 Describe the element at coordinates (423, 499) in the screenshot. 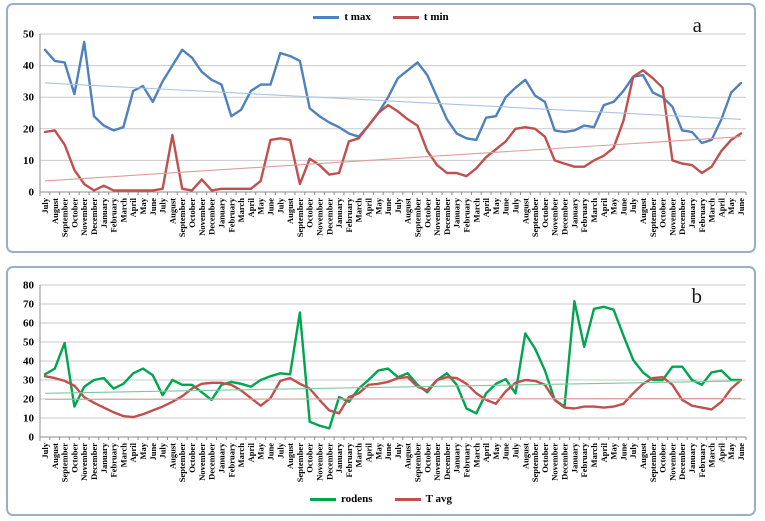

I see `legend-item-tavg: T avg` at that location.